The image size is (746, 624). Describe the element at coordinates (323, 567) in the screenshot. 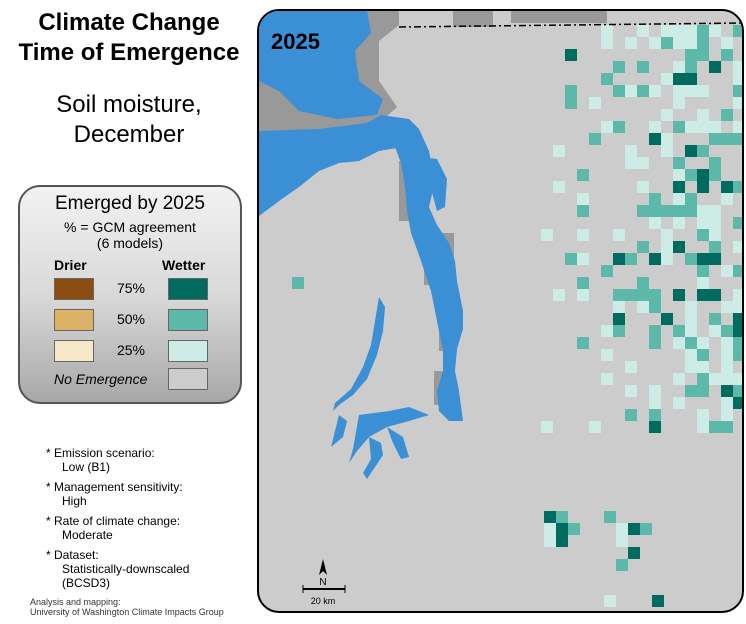

I see `north-arrow-icon` at that location.